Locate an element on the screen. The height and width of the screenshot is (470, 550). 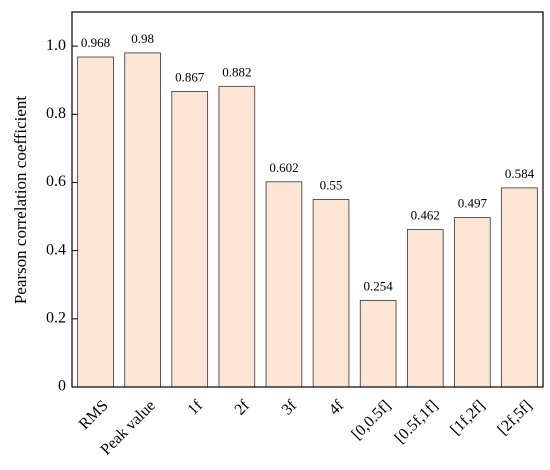
value-label: 0.98 is located at coordinates (142, 38).